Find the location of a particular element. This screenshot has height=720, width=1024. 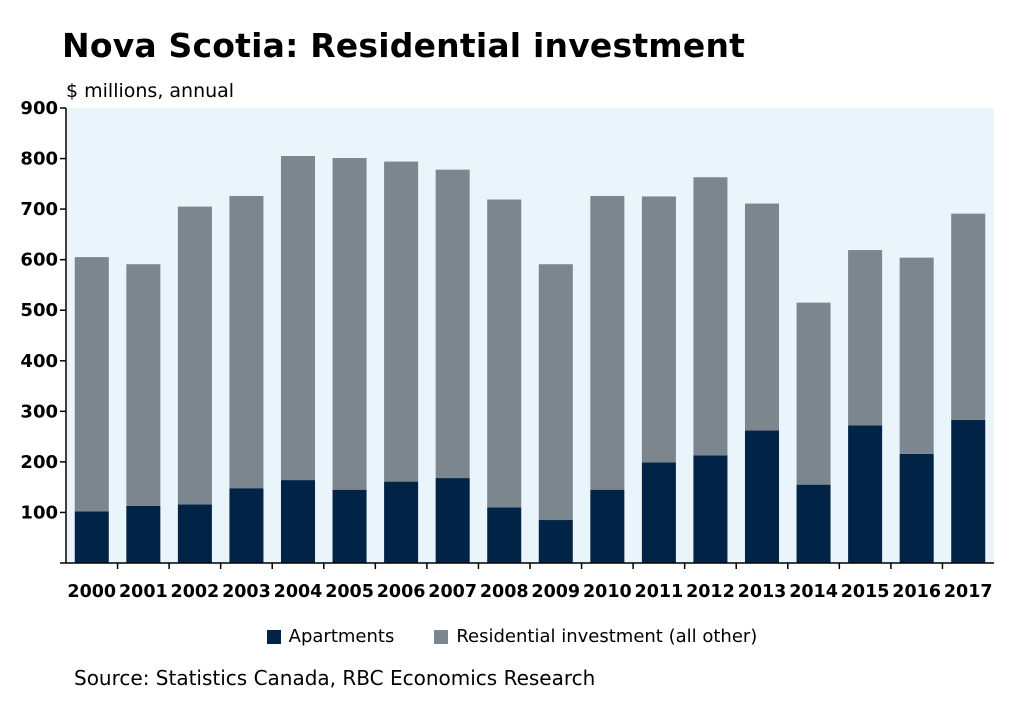

chart-subtitle: $ millions, annual is located at coordinates (150, 91).